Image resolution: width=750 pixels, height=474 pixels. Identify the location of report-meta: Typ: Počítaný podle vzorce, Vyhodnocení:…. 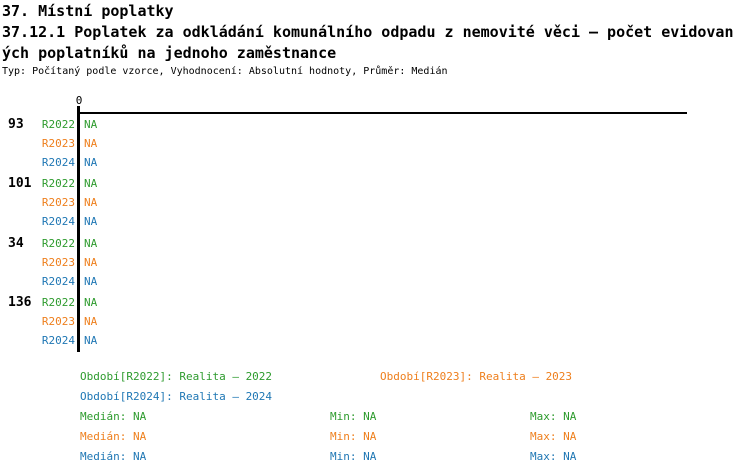
(225, 71).